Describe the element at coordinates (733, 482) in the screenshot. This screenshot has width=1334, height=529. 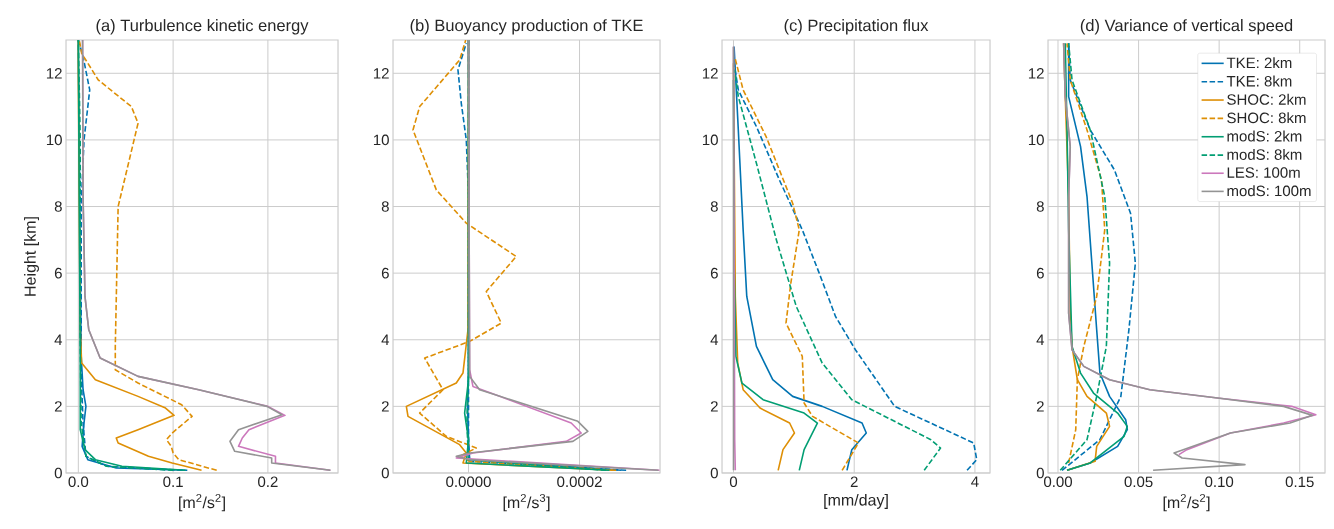
I see `x-tick-label: 0` at that location.